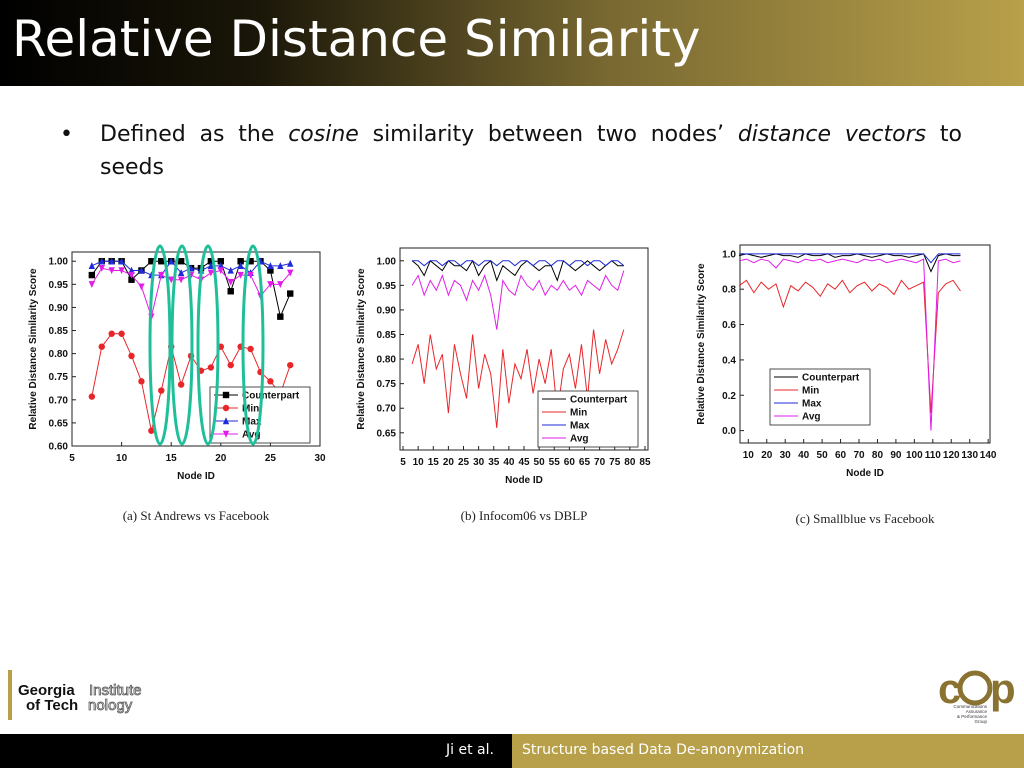 This screenshot has height=768, width=1024. I want to click on x-tick-label: 130, so click(969, 455).